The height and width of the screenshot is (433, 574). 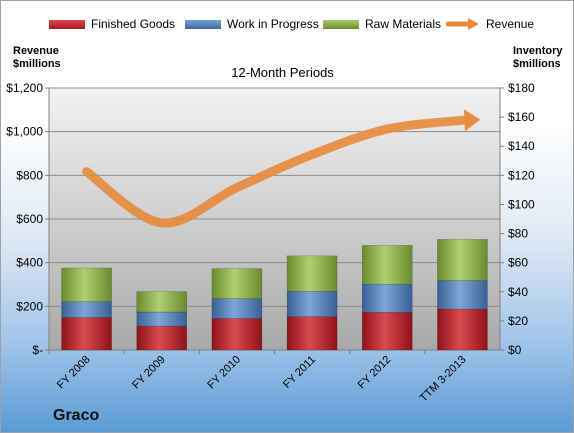 What do you see at coordinates (472, 120) in the screenshot?
I see `revenue-arrowhead` at bounding box center [472, 120].